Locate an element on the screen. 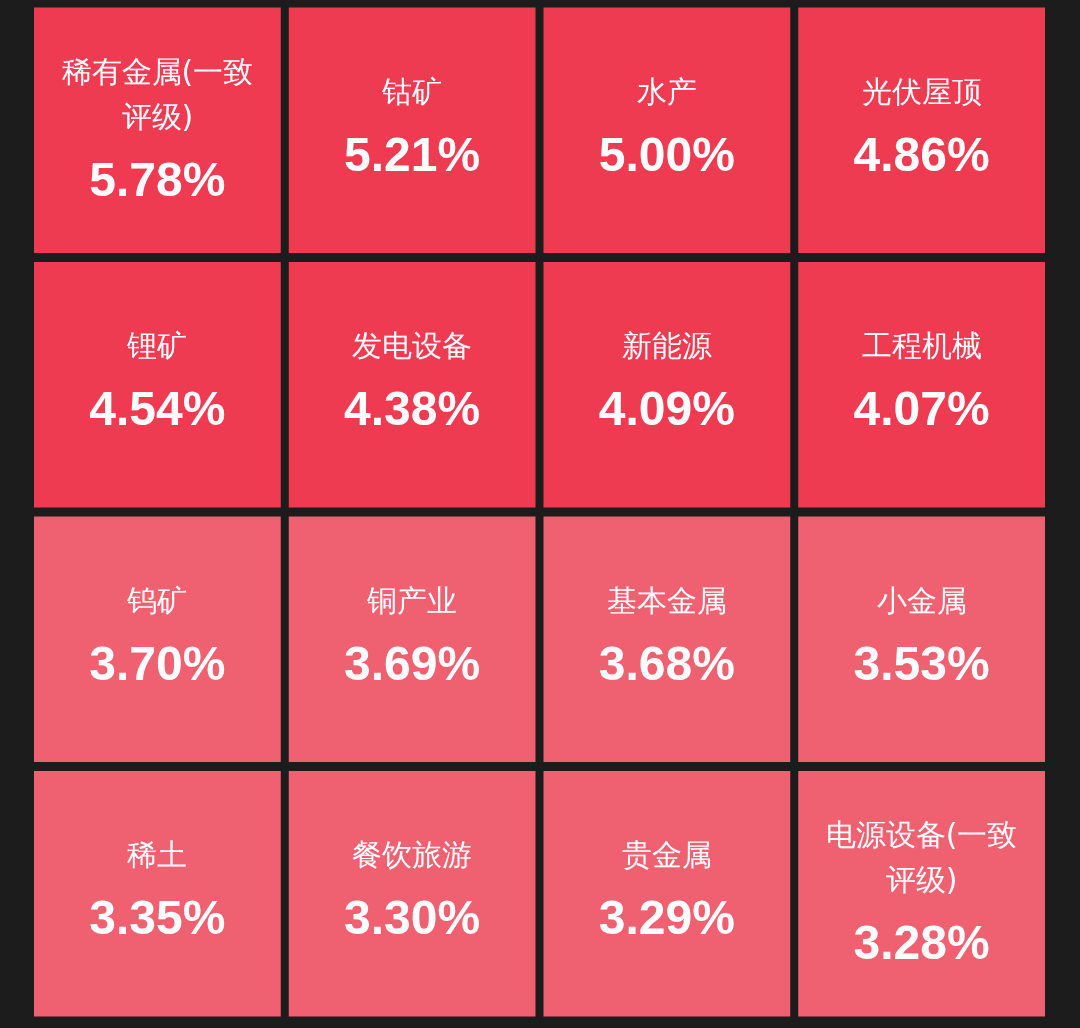 The height and width of the screenshot is (1028, 1080). data-label: 4.07% is located at coordinates (921, 409).